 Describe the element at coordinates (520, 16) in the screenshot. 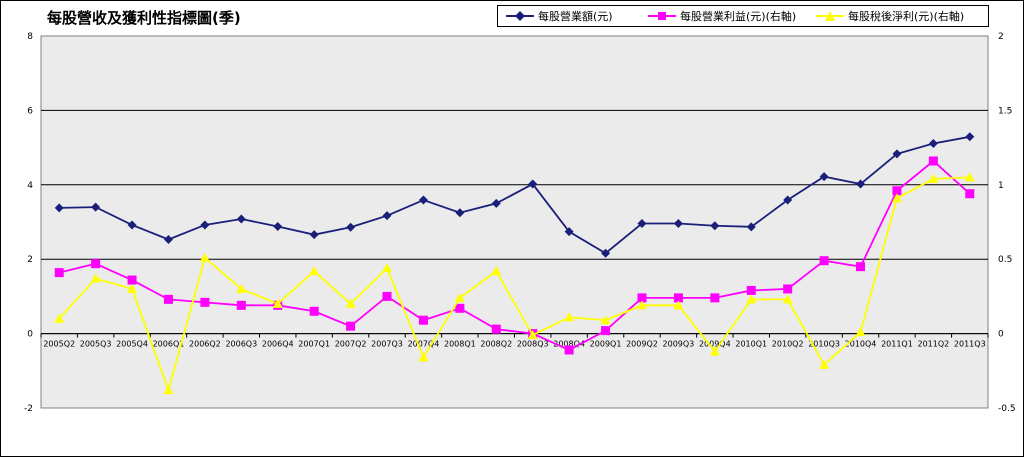

I see `diamond-marker-icon` at that location.